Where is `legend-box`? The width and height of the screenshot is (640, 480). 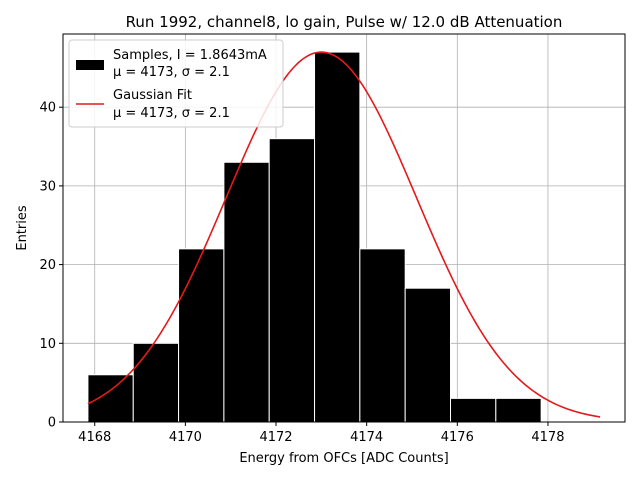
legend-box is located at coordinates (176, 83).